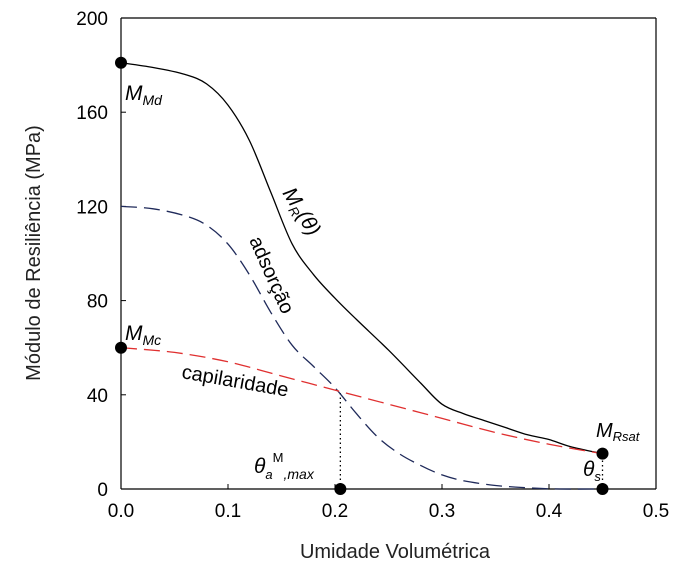  I want to click on series-capilaridade, so click(361, 401).